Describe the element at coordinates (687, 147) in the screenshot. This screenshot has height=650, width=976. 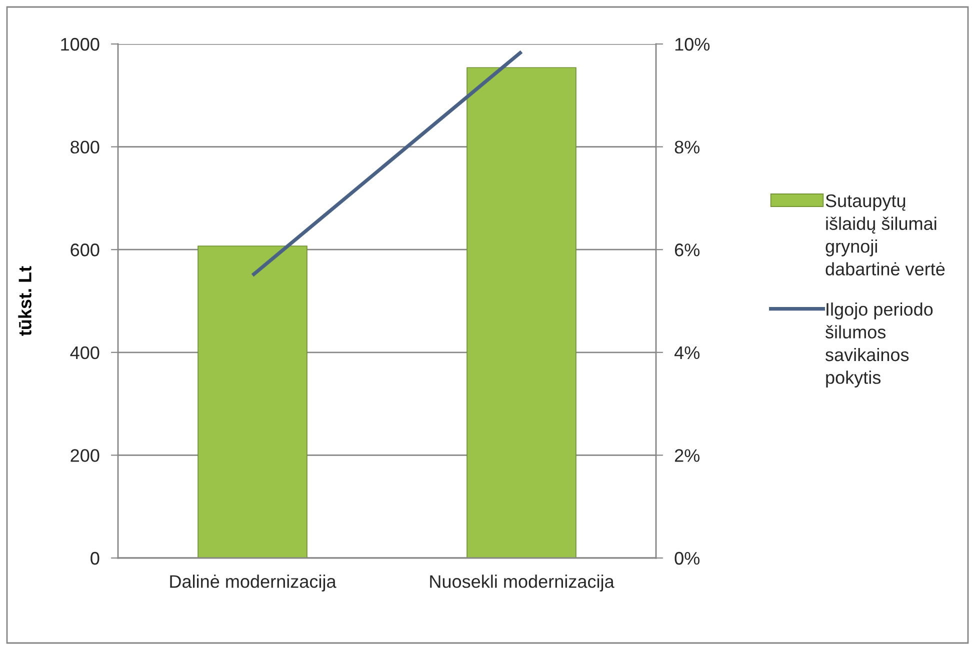
I see `y2-tick-label: 8%` at that location.